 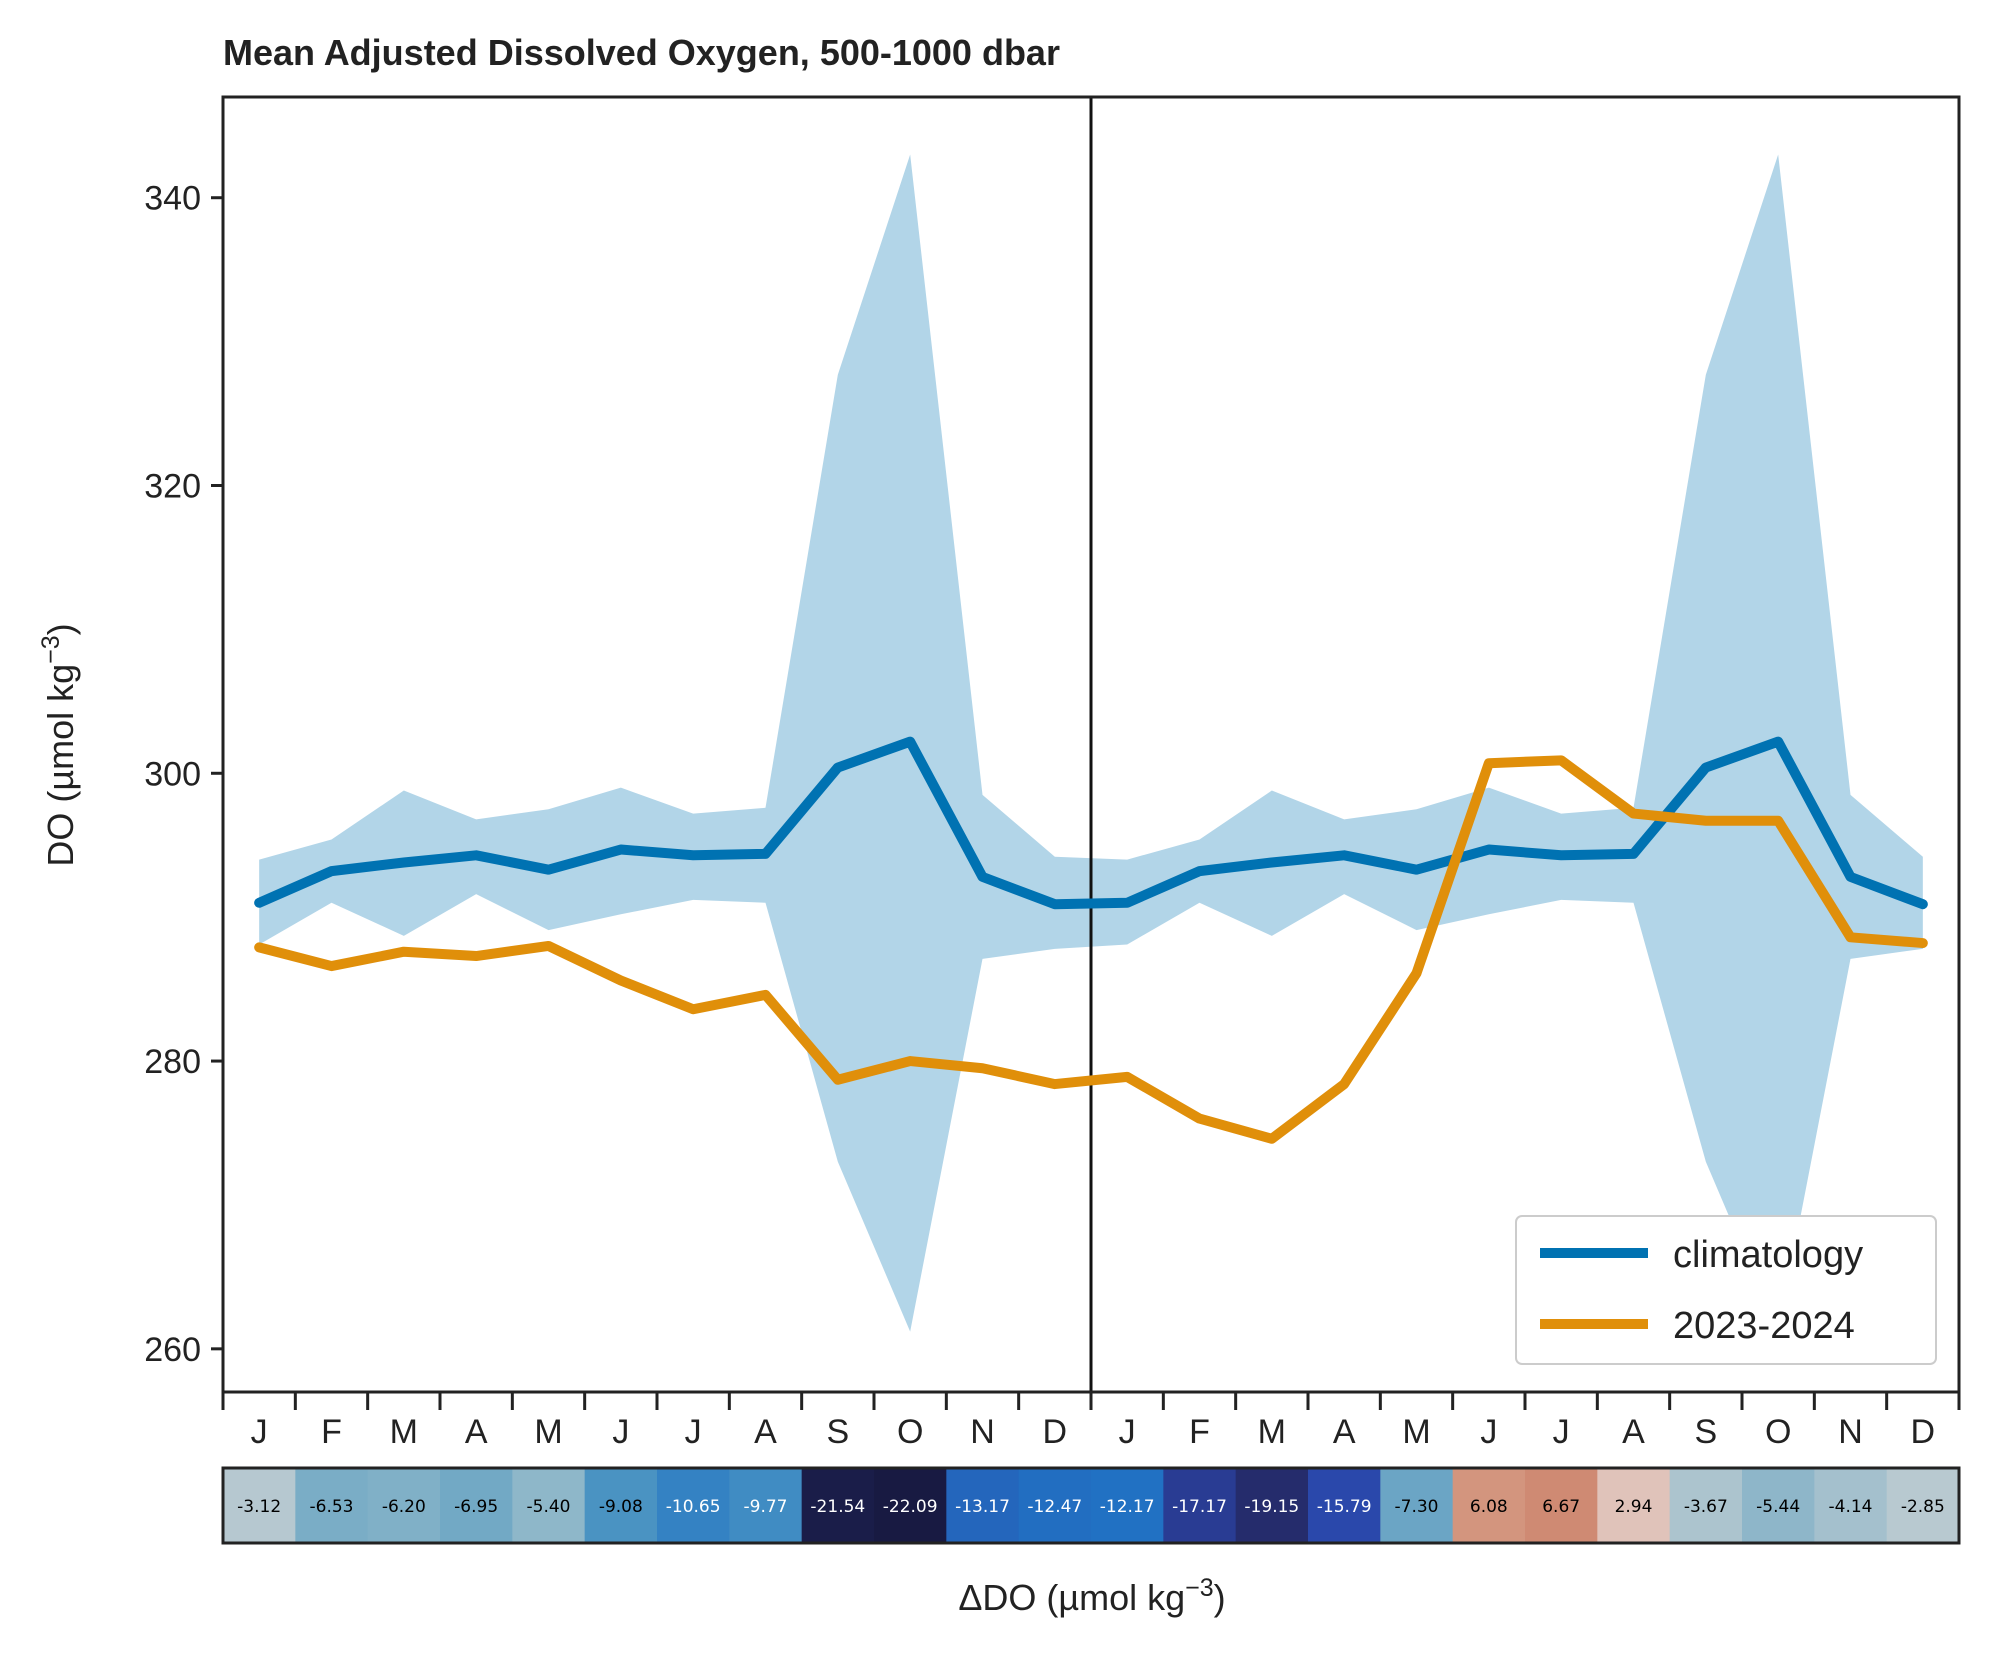 I want to click on delta-do-cell-label: -7.30, so click(x=1417, y=1507).